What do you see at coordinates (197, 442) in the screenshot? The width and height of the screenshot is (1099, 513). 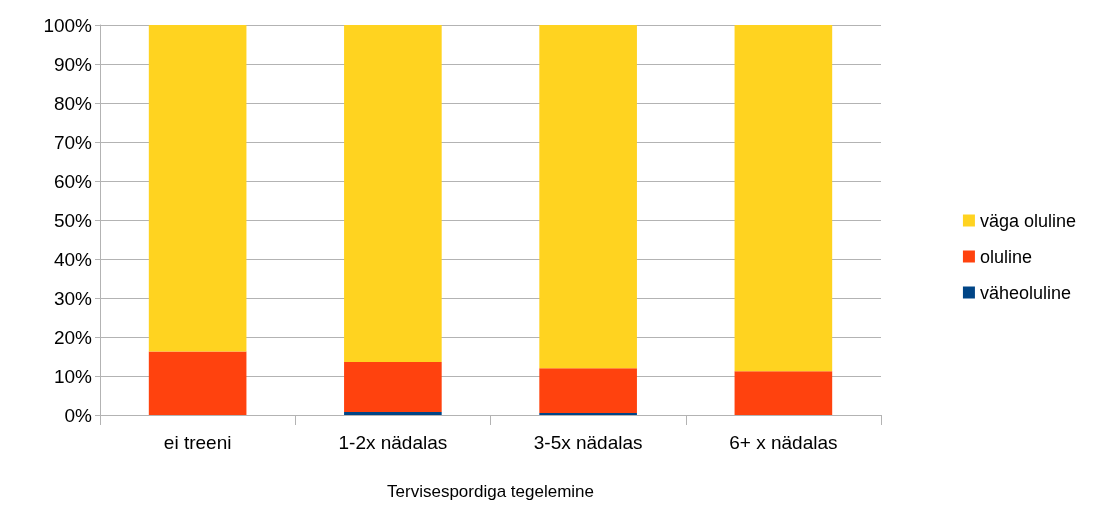 I see `x-tick-label: ei treeni` at bounding box center [197, 442].